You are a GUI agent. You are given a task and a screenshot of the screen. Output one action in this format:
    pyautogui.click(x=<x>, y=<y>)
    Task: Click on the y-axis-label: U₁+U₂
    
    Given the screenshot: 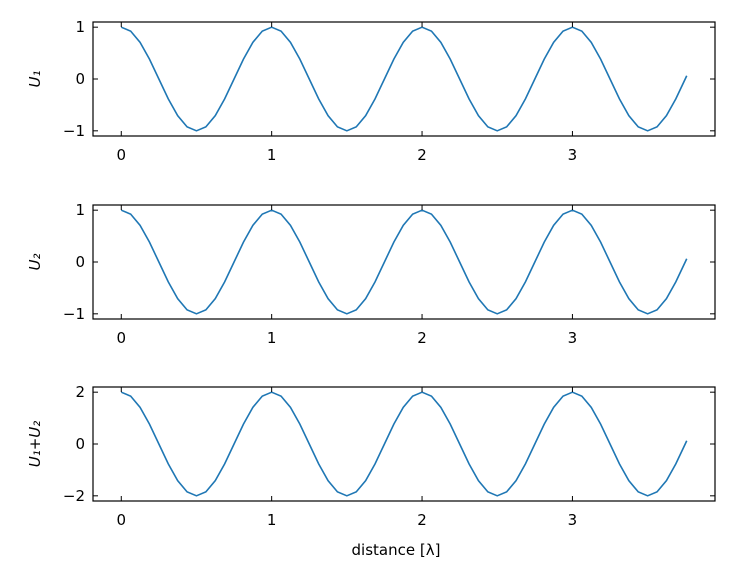 What is the action you would take?
    pyautogui.click(x=35, y=444)
    